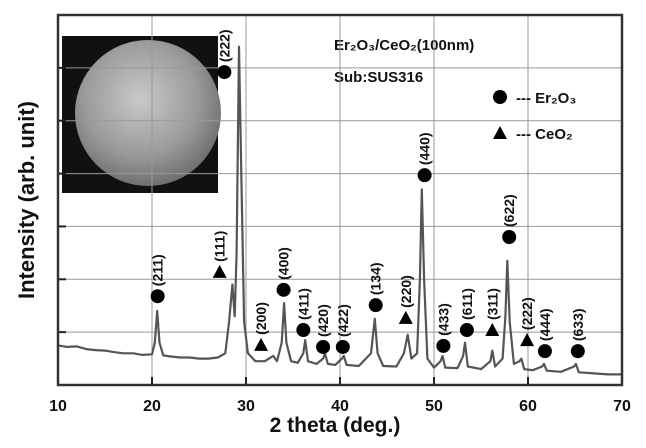  I want to click on peak-label: (111), so click(220, 246).